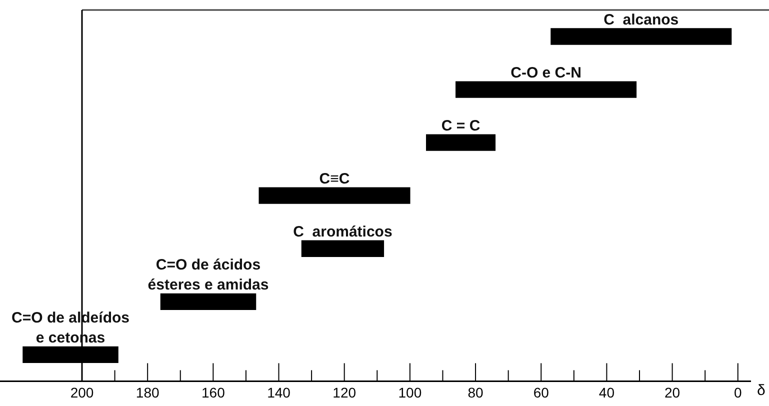 This screenshot has height=406, width=769. I want to click on x-tick-label: 80, so click(476, 392).